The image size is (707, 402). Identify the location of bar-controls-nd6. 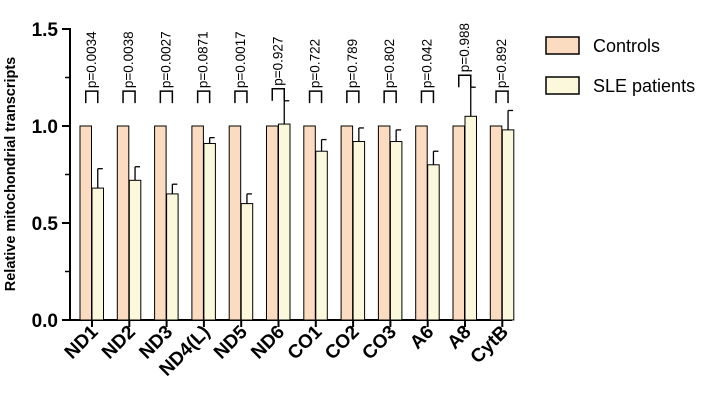
(272, 223).